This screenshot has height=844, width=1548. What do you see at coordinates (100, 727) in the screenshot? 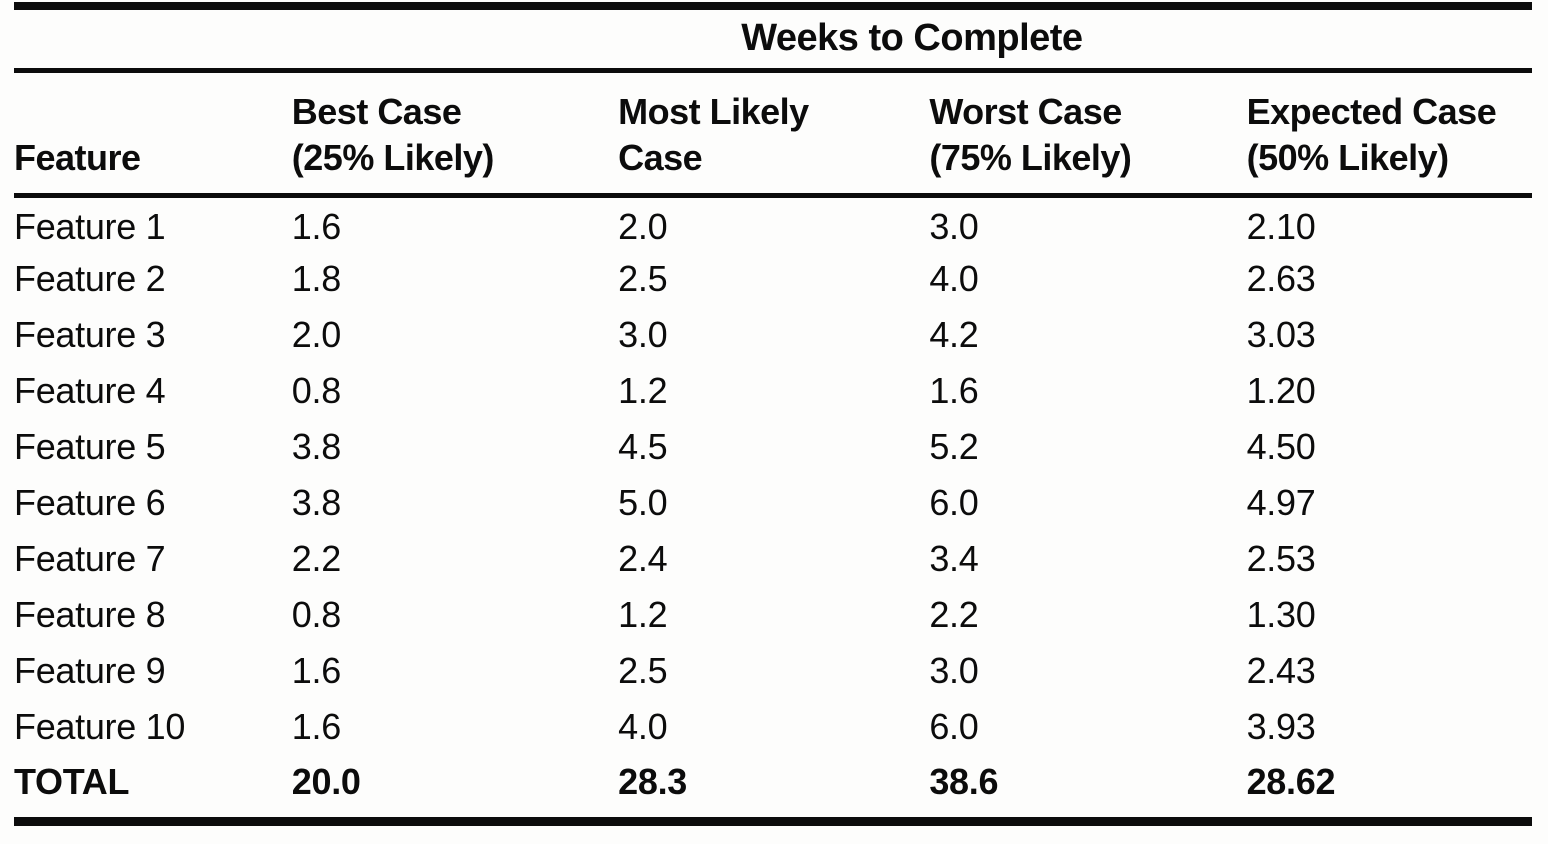
I see `feature-cell: Feature 10` at bounding box center [100, 727].